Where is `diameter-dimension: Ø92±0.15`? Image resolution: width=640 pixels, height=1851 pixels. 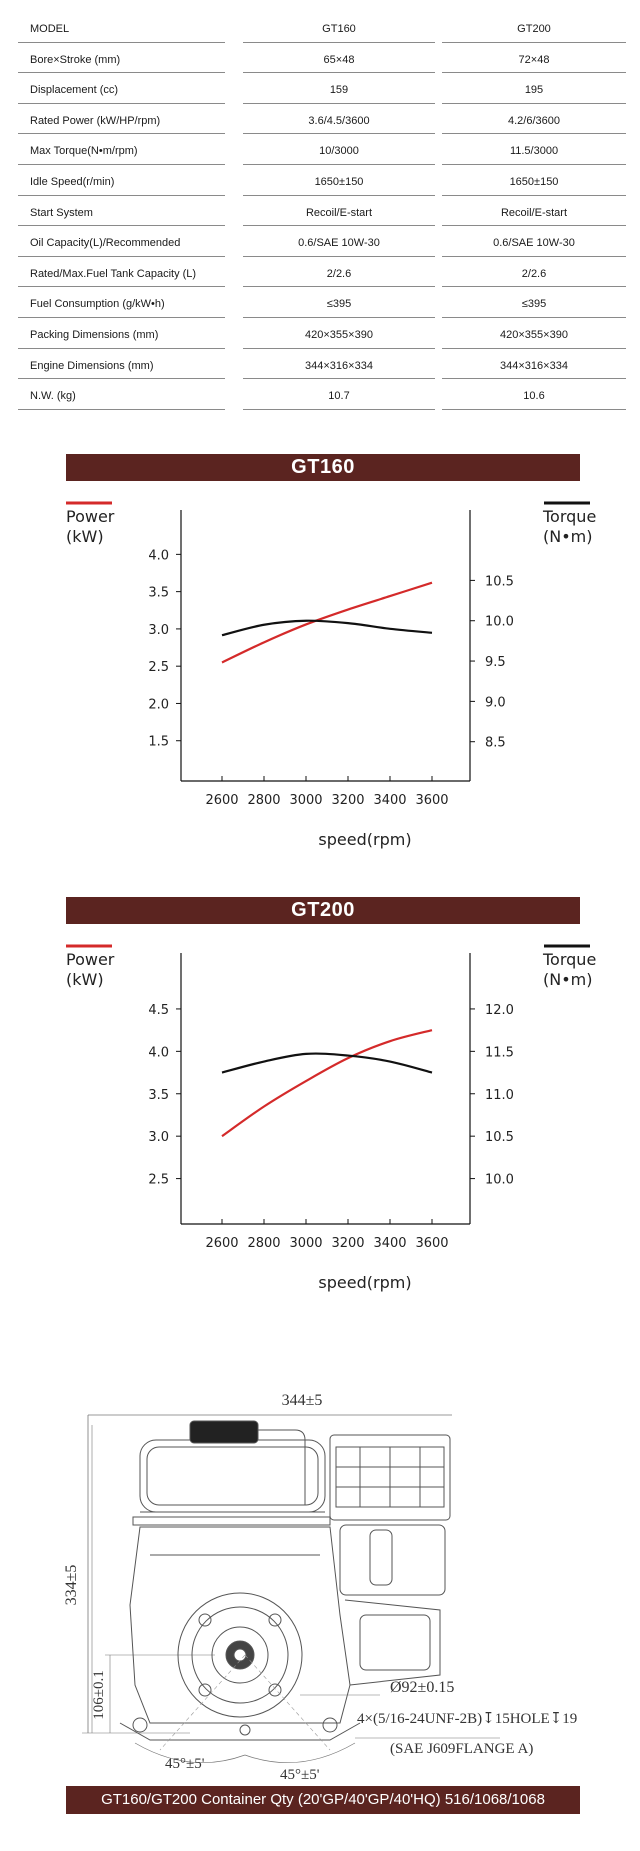 diameter-dimension: Ø92±0.15 is located at coordinates (422, 1687).